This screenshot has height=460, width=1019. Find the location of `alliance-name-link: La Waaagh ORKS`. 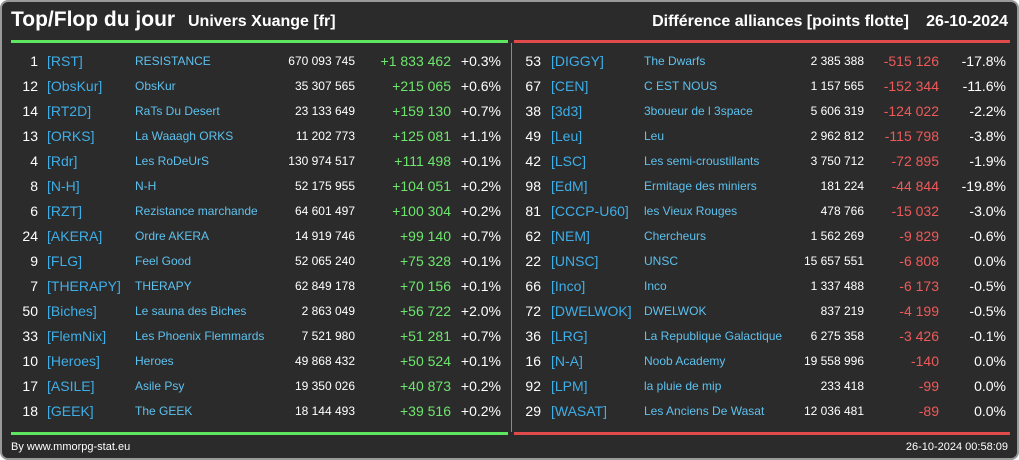

alliance-name-link: La Waaagh ORKS is located at coordinates (184, 136).